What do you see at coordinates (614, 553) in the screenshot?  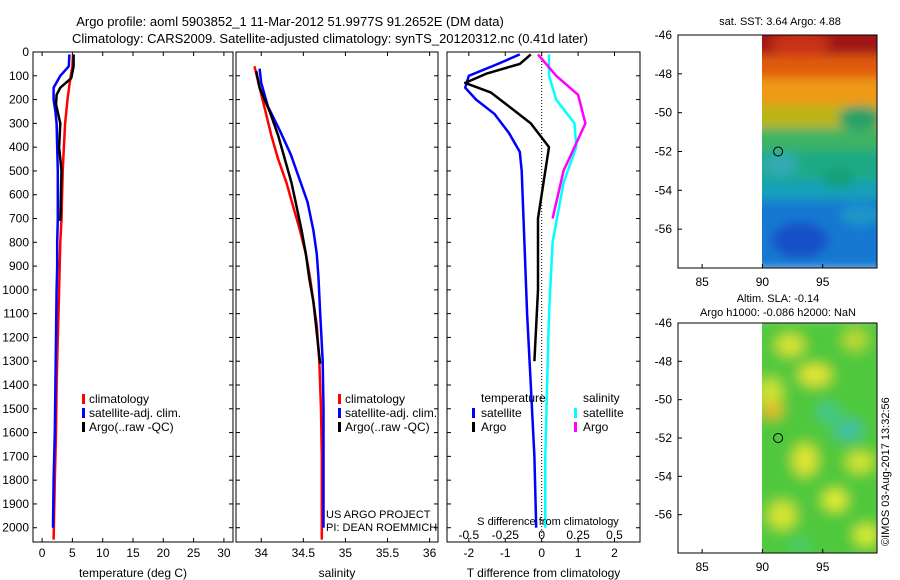 I see `x-tick-label: 2` at bounding box center [614, 553].